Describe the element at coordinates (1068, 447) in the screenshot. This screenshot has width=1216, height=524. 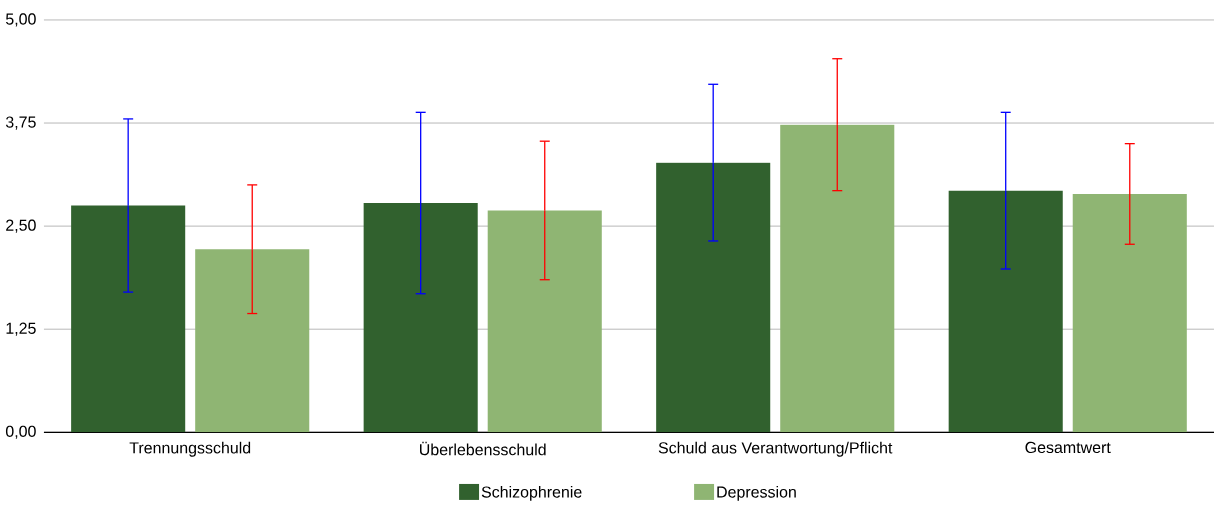
I see `x-tick-label: Gesamtwert` at that location.